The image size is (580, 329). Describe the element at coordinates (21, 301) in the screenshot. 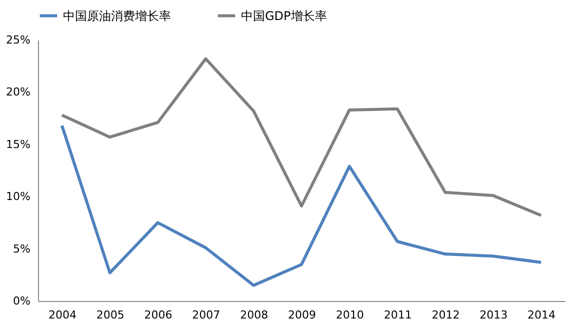

I see `y-tick-label: 0%` at that location.